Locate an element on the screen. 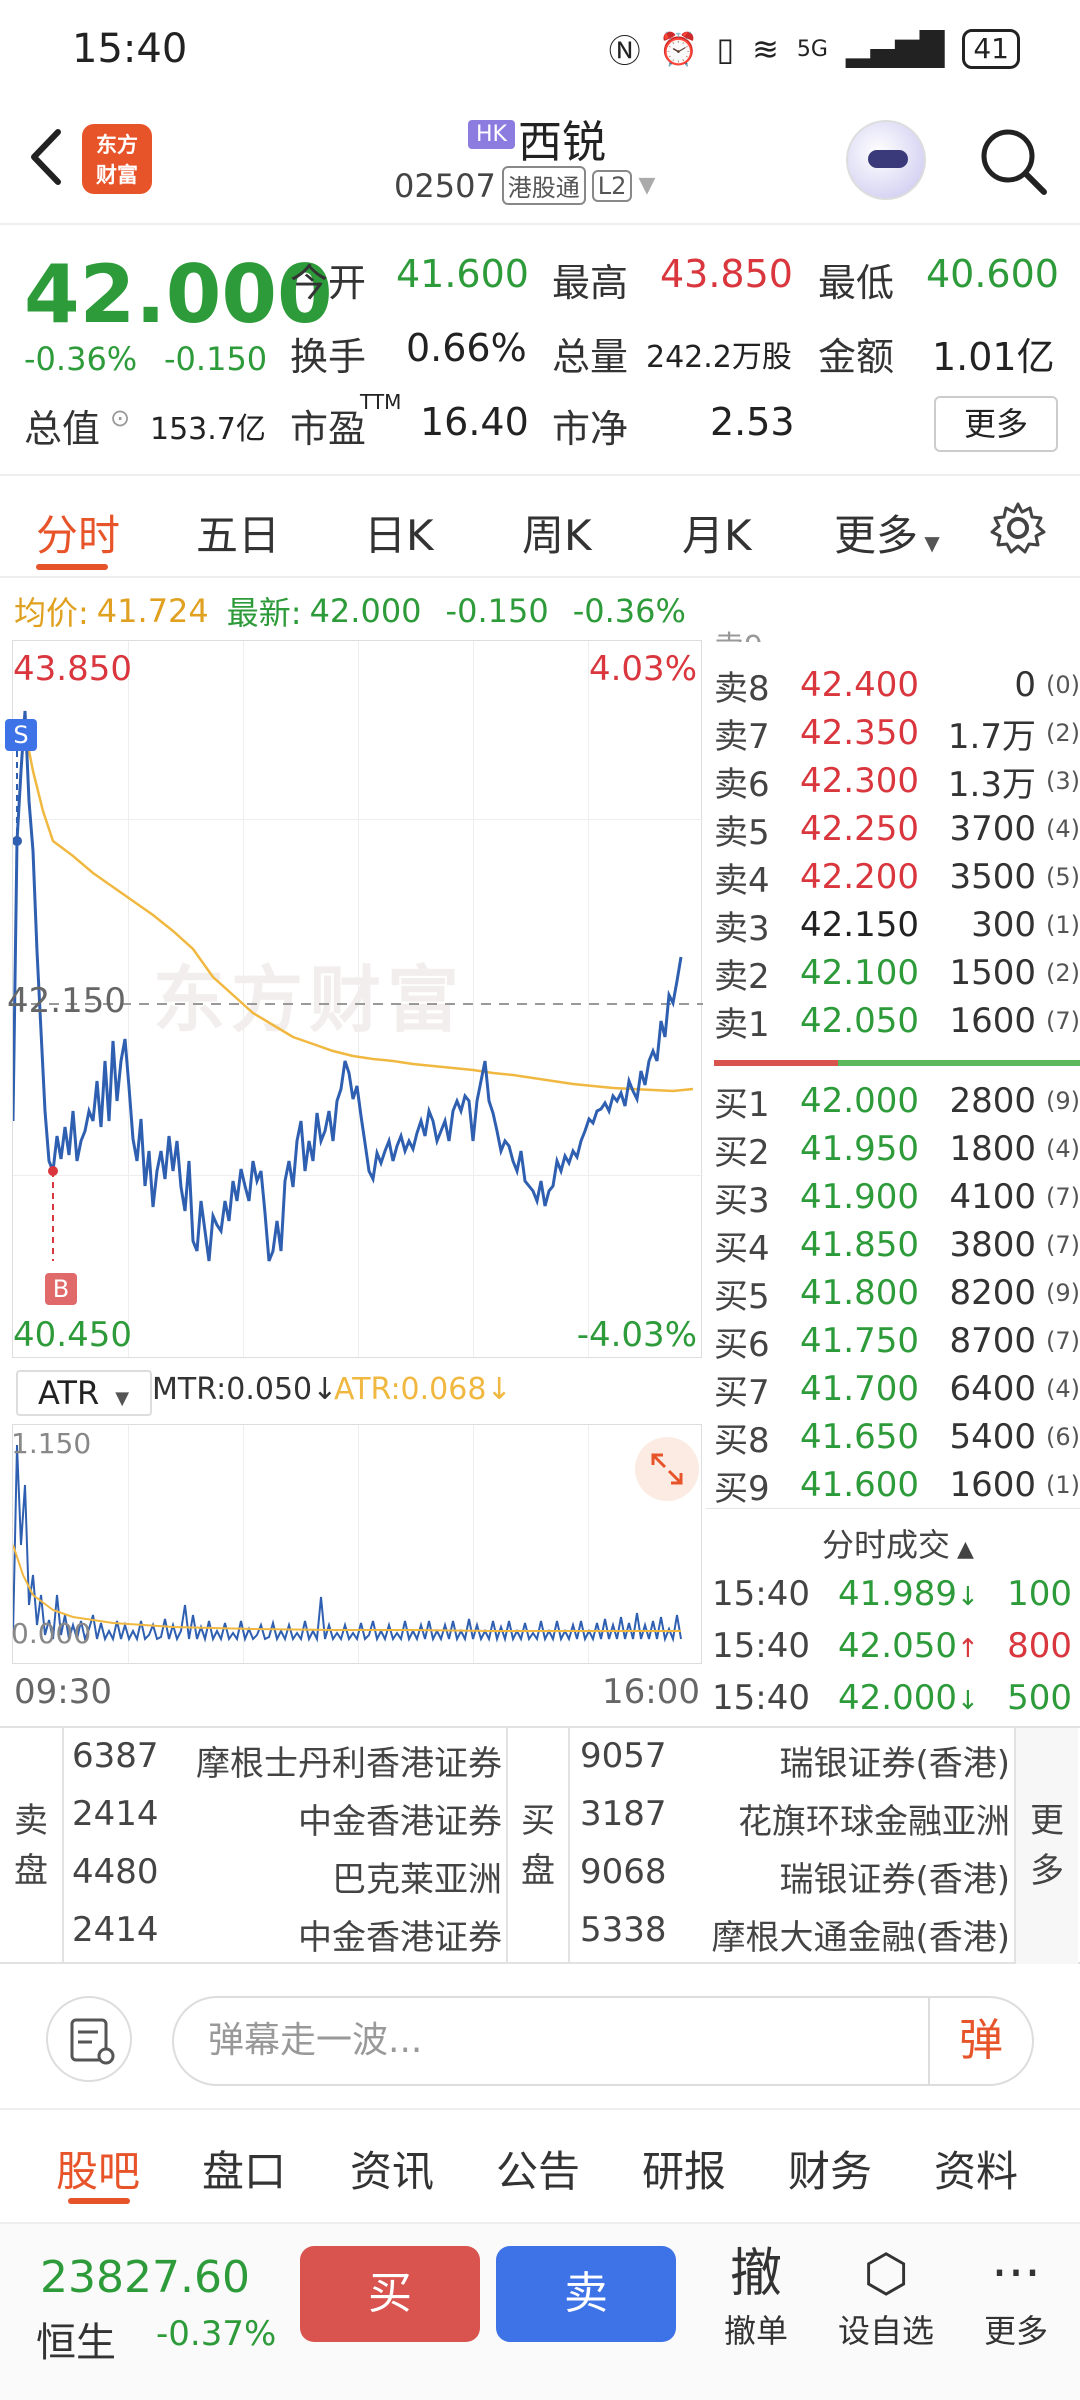  bid-row: 买7 41.700 6400 (4) is located at coordinates (897, 1391).